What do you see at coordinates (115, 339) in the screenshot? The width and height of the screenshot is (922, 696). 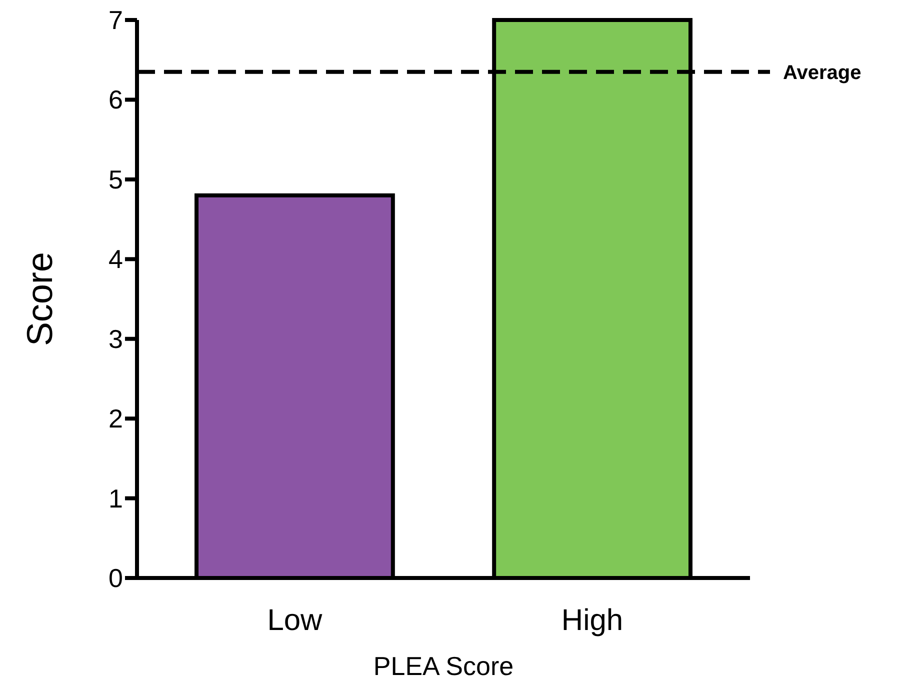 I see `y-tick-label: 3` at bounding box center [115, 339].